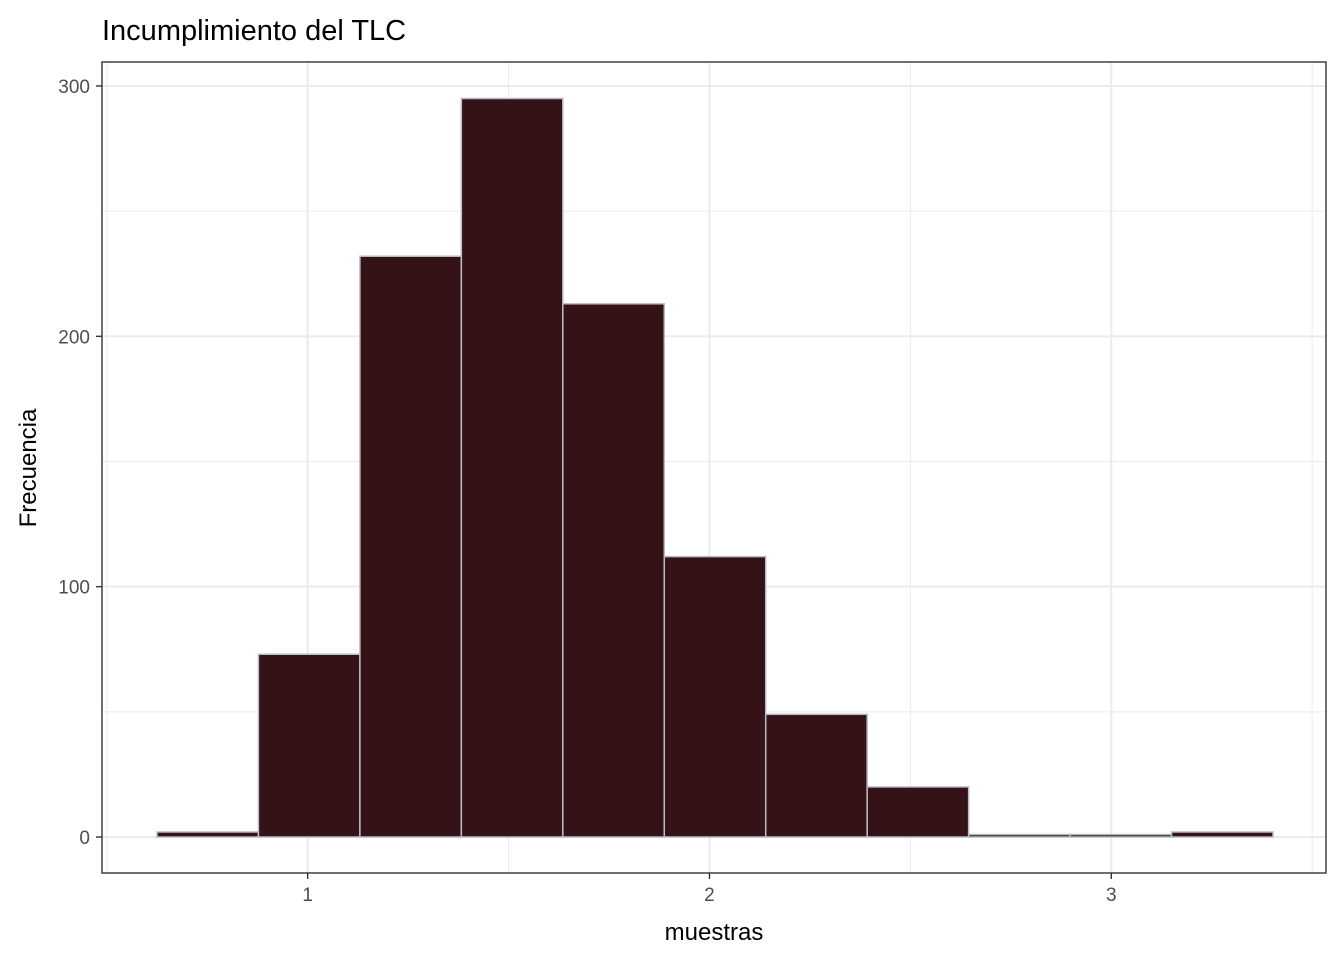  Describe the element at coordinates (307, 895) in the screenshot. I see `x-tick-label: 1` at that location.